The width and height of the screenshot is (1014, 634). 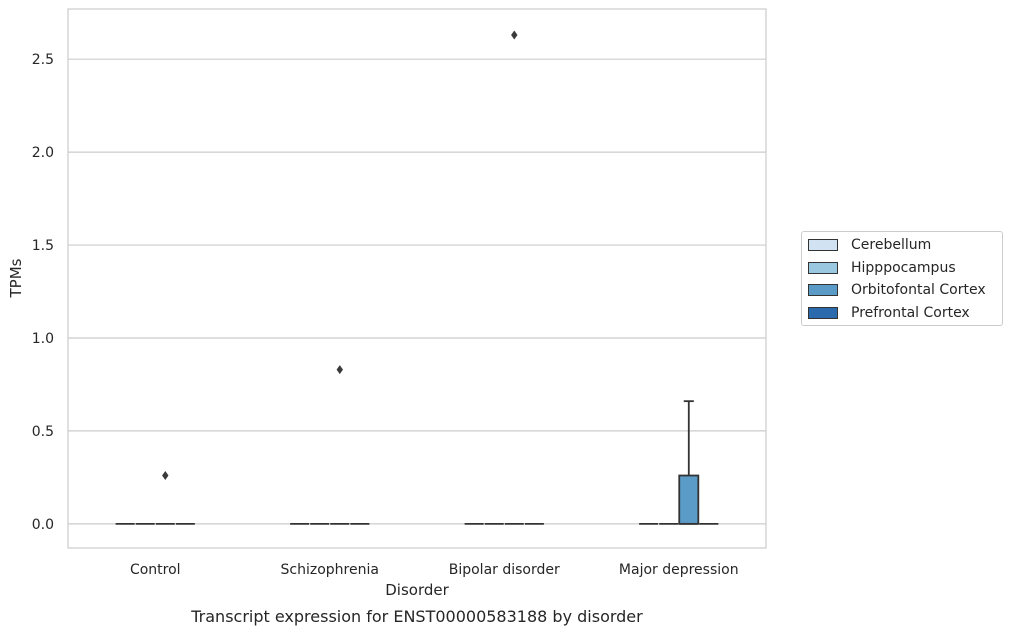 I want to click on legend-label: Hipppocampus, so click(x=903, y=267).